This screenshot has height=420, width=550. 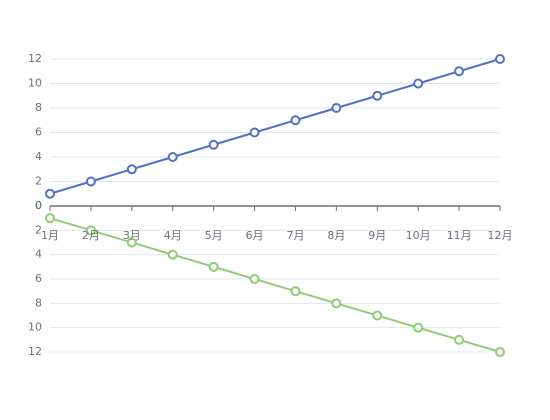 I want to click on x-tick-label: 7月, so click(x=295, y=235).